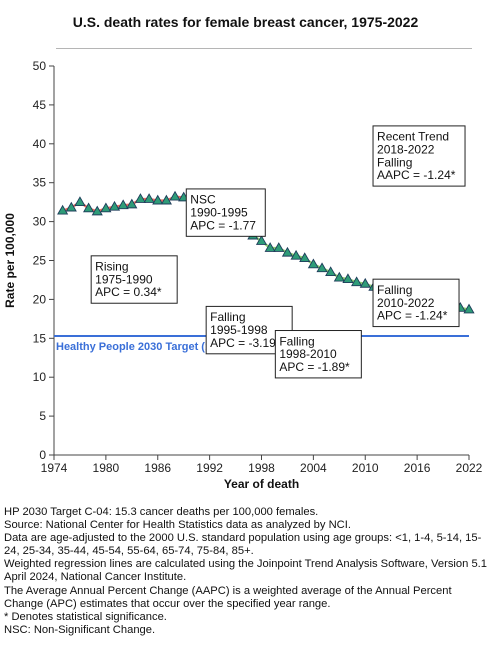 The image size is (491, 646). Describe the element at coordinates (40, 144) in the screenshot. I see `y-tick-label: 40` at that location.